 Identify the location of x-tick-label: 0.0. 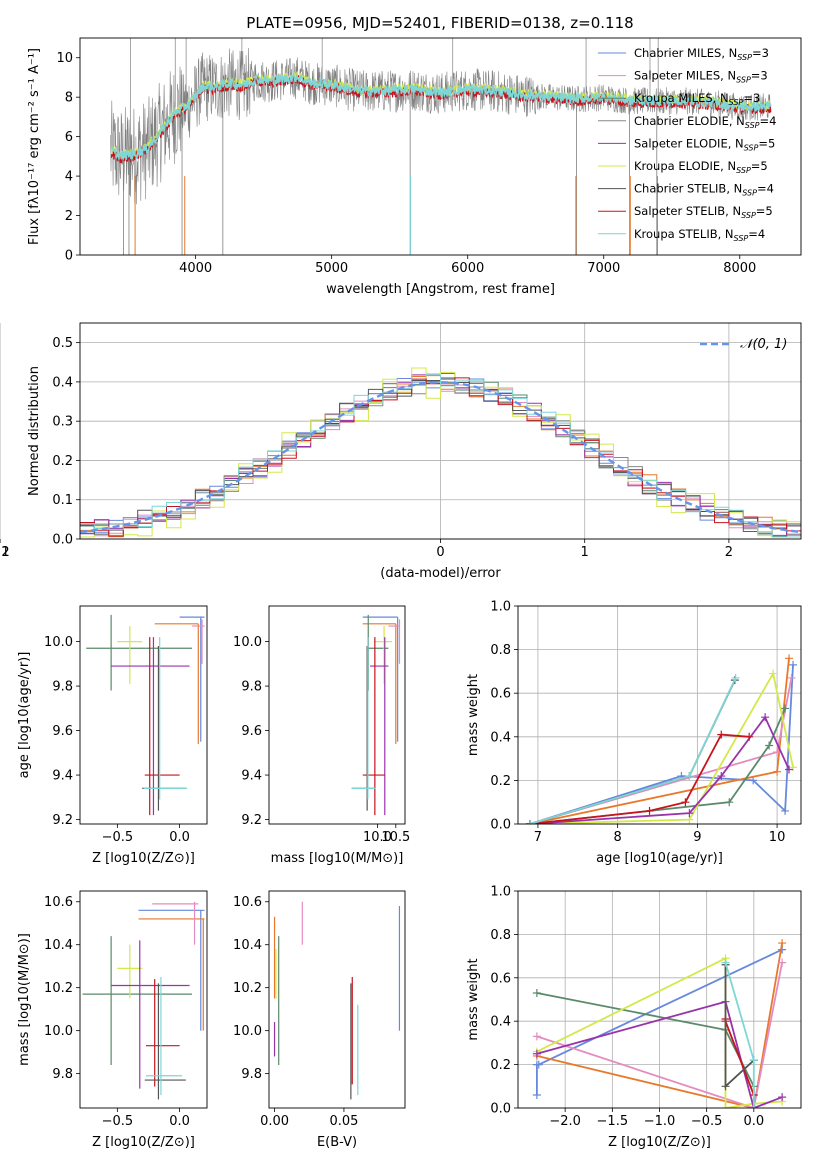
(179, 837).